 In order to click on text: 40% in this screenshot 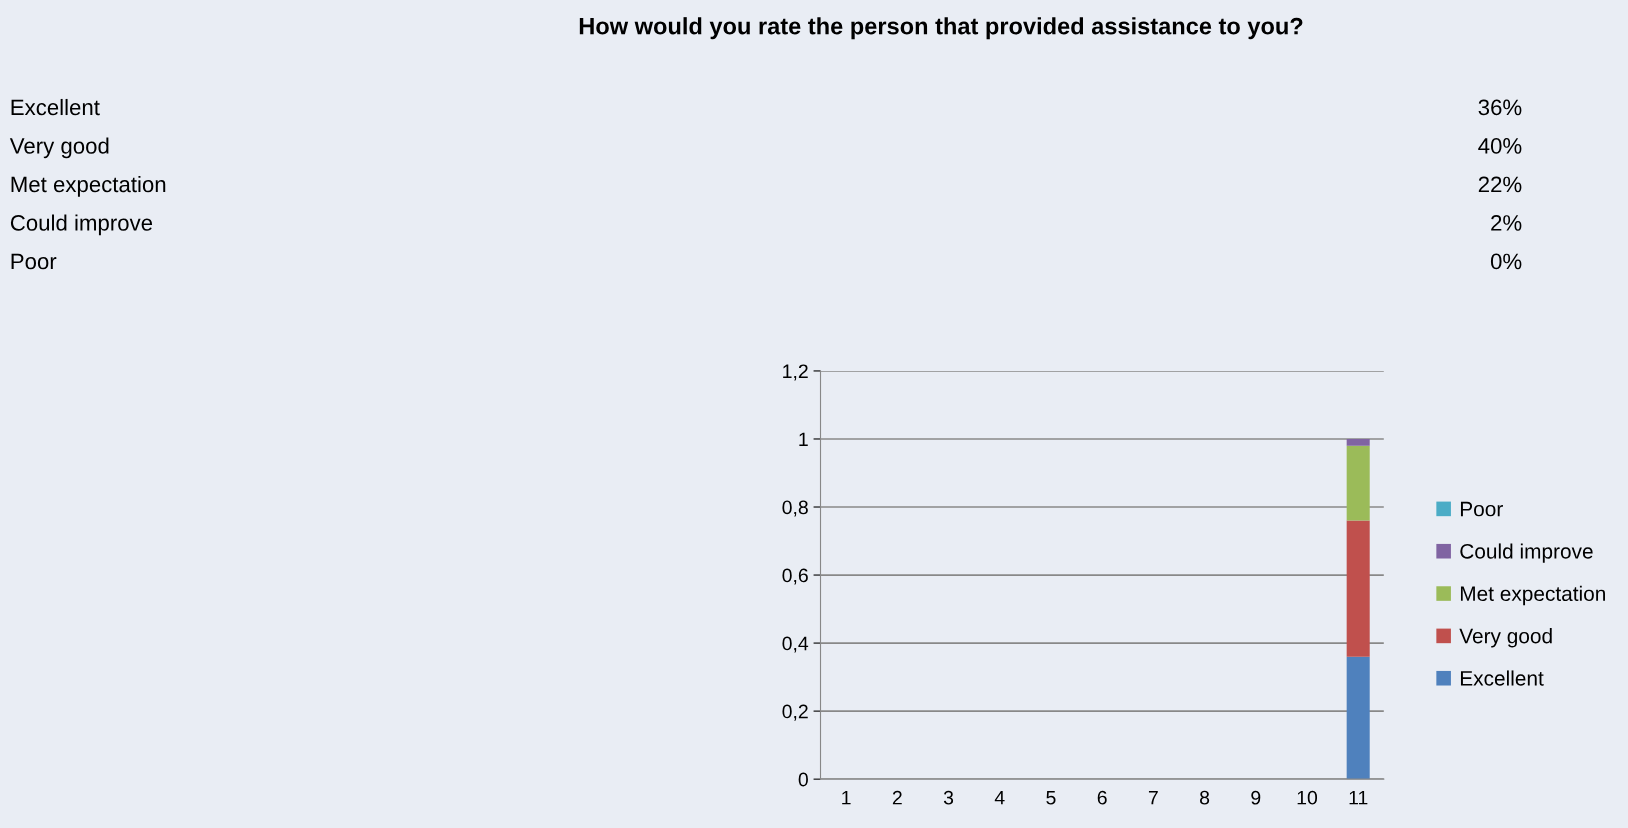, I will do `click(1500, 146)`.